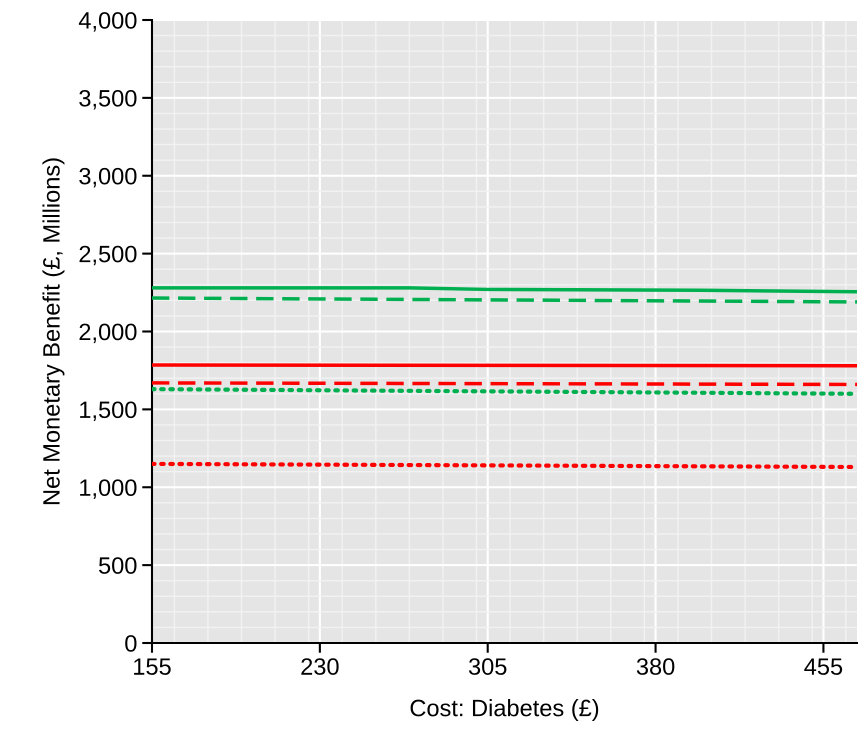  I want to click on y-axis-title: Net Monetary Benefit (£, Millions), so click(53, 331).